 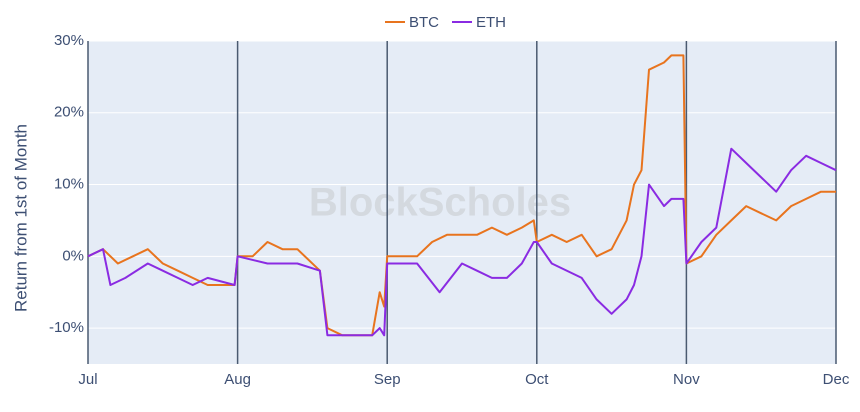 What do you see at coordinates (836, 379) in the screenshot?
I see `x-tick-label: Dec` at bounding box center [836, 379].